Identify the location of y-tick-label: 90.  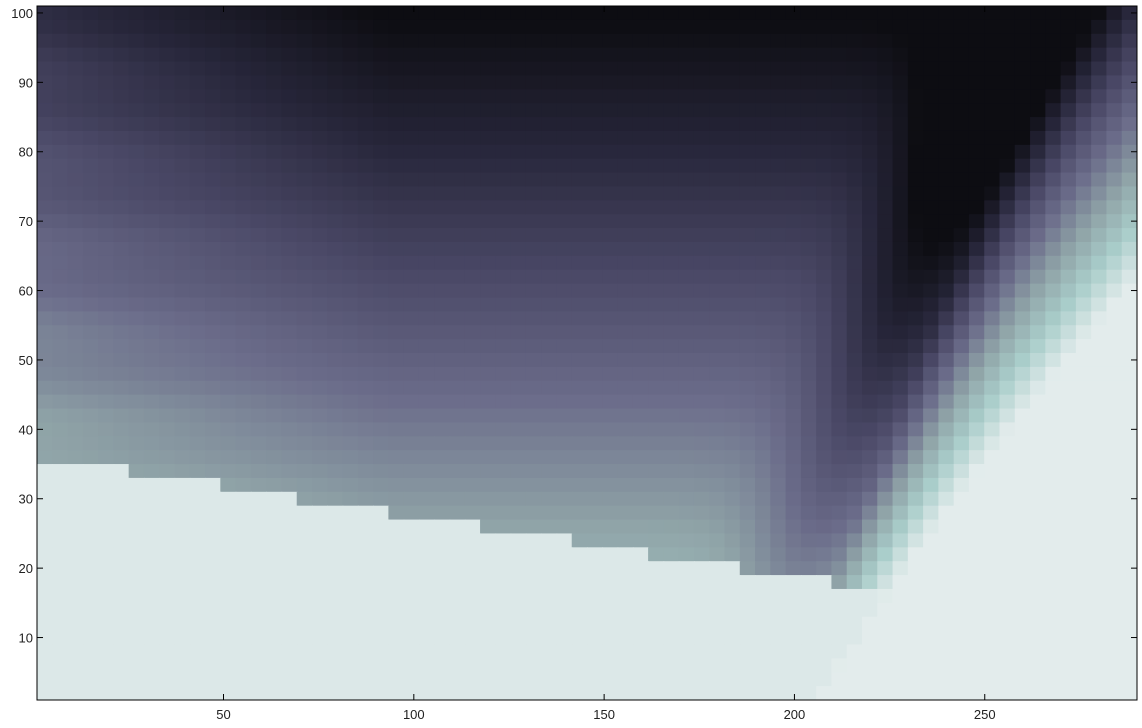
(26, 82).